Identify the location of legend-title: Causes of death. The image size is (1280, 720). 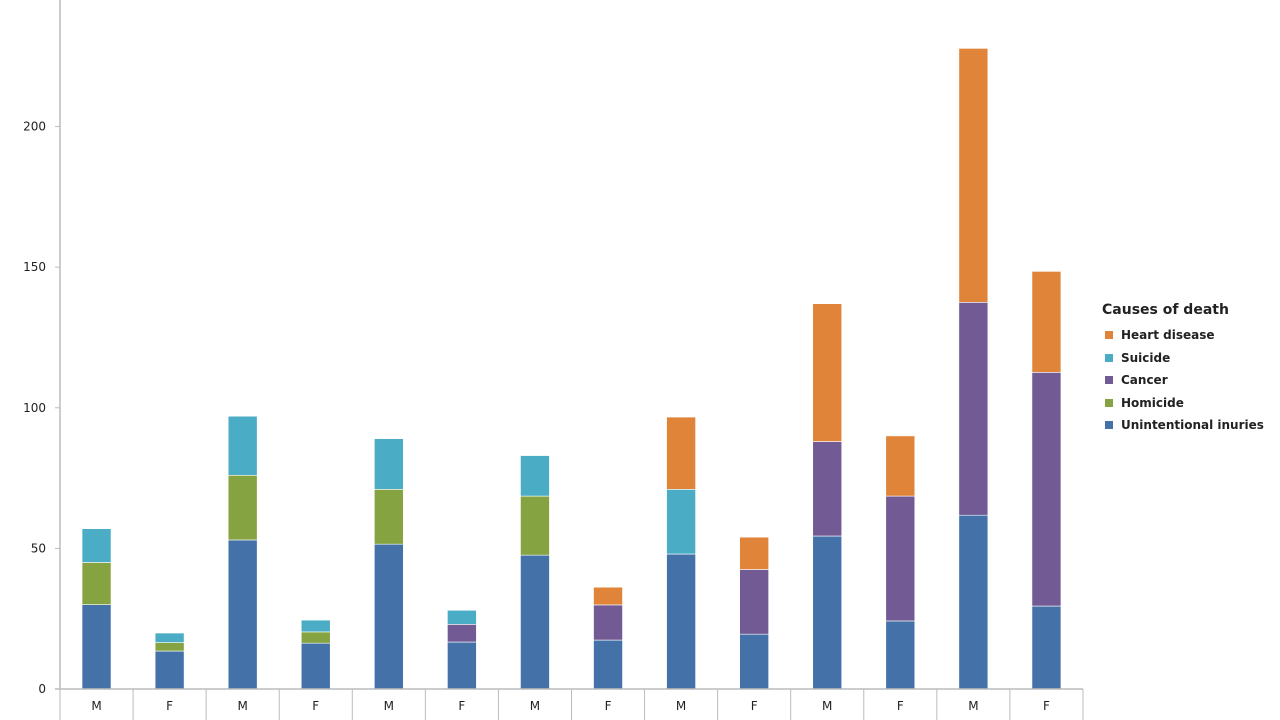
(1165, 310).